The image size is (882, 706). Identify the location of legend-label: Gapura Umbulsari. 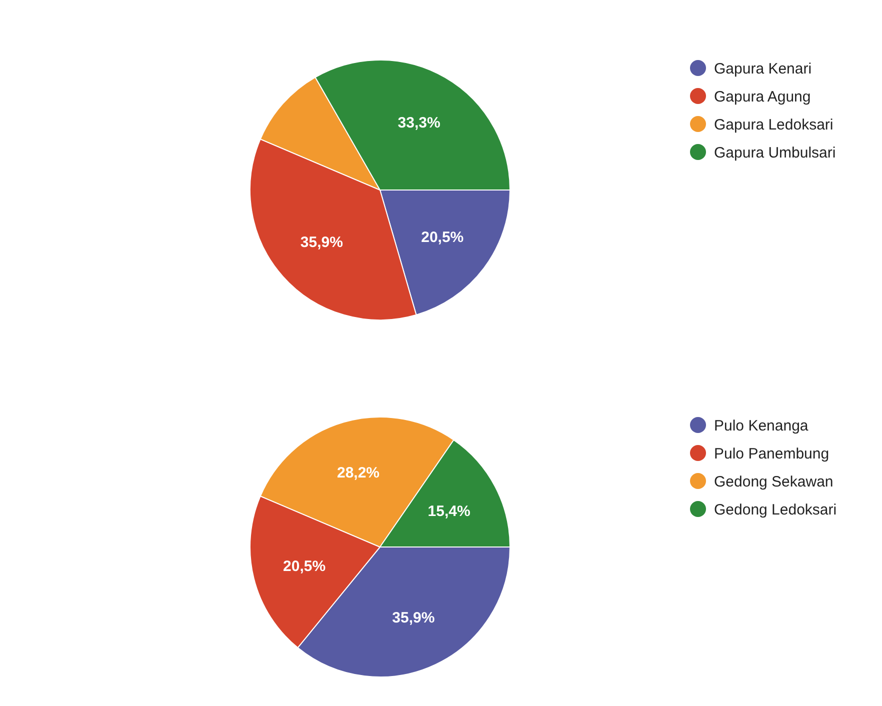
(775, 153).